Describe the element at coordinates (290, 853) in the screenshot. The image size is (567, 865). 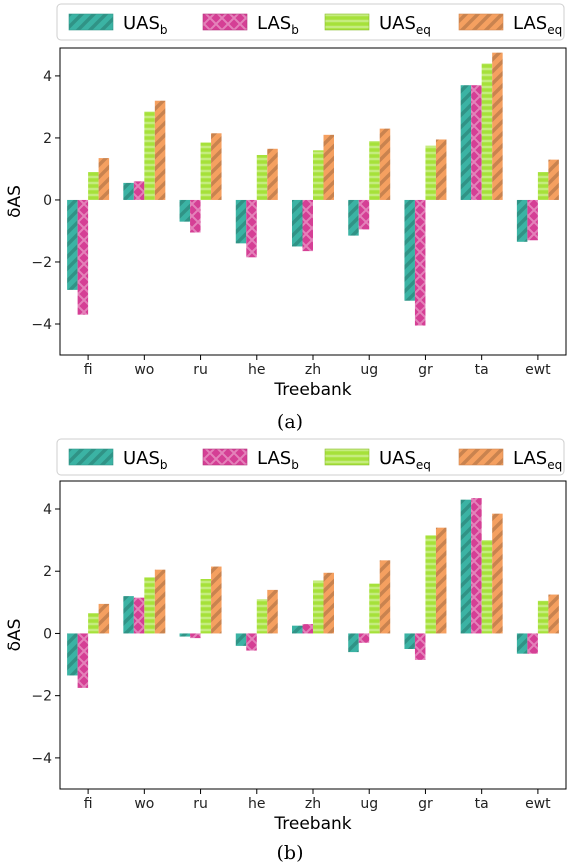
I see `panel-caption: (b)` at that location.